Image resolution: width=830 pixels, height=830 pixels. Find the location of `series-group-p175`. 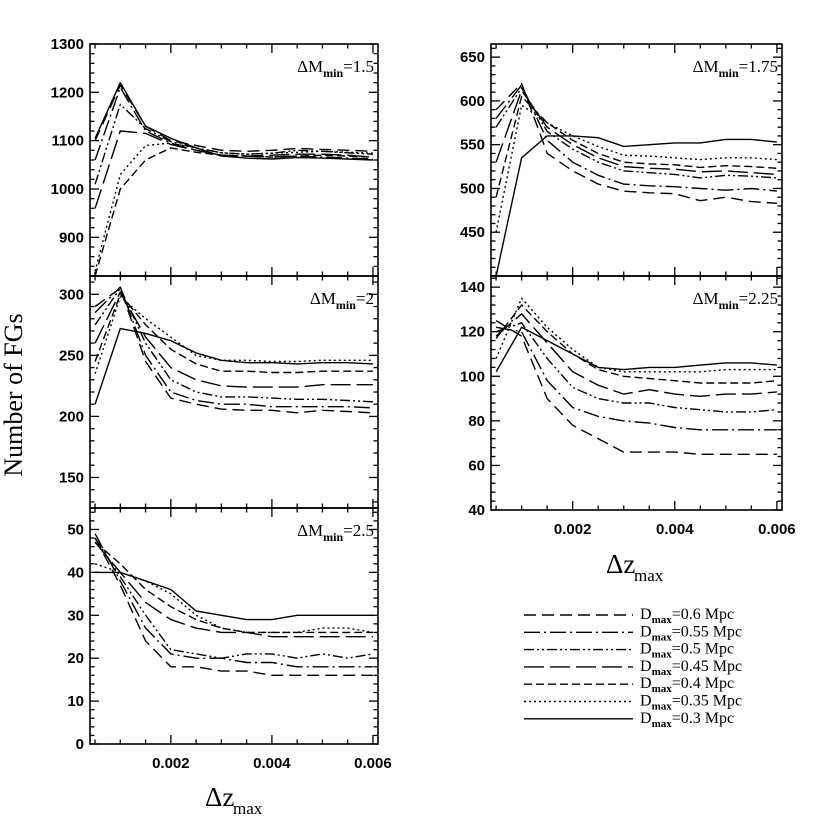

series-group-p175 is located at coordinates (636, 179).